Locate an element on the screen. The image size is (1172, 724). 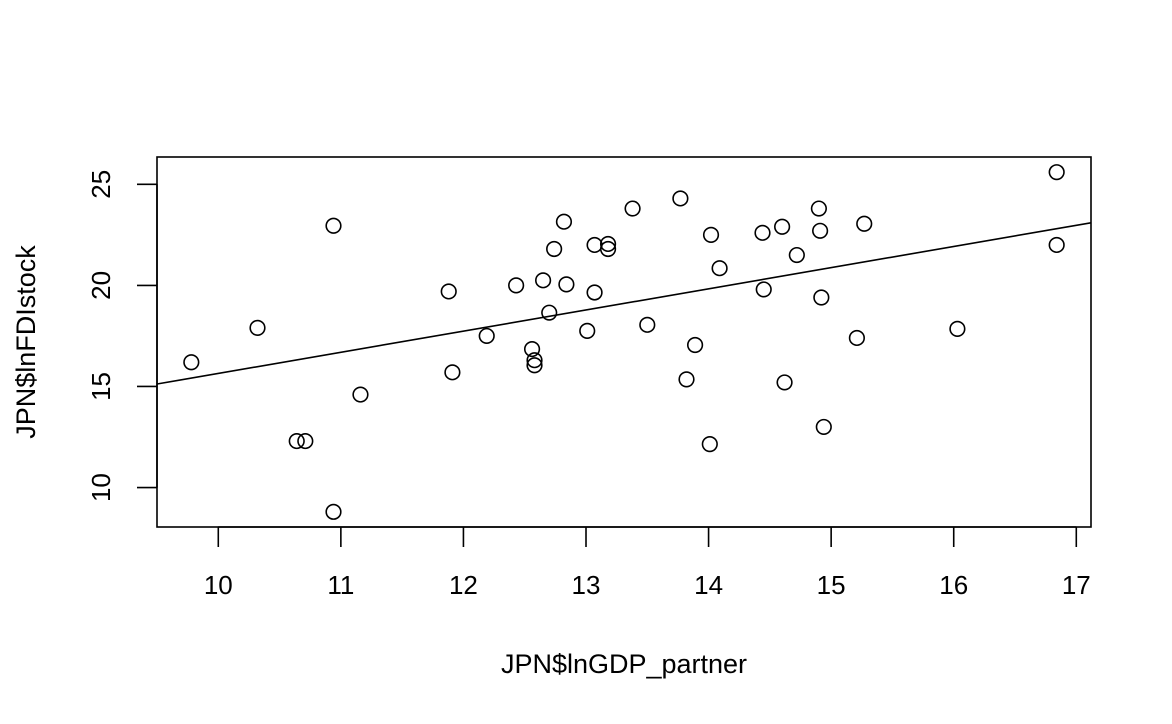
y-axis-label: JPN$lnFDIstock is located at coordinates (26, 342).